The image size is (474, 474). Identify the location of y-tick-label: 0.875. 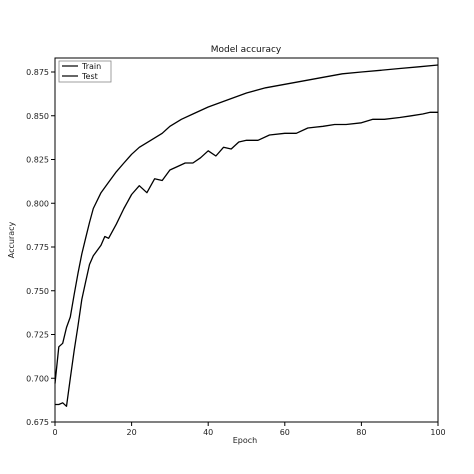
(37, 72).